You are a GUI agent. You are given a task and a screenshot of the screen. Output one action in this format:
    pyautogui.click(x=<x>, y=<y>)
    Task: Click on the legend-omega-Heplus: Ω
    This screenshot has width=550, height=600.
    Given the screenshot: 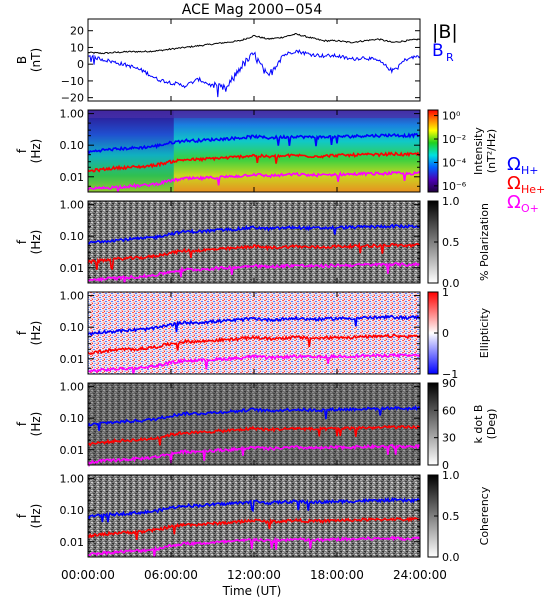 What is the action you would take?
    pyautogui.click(x=514, y=183)
    